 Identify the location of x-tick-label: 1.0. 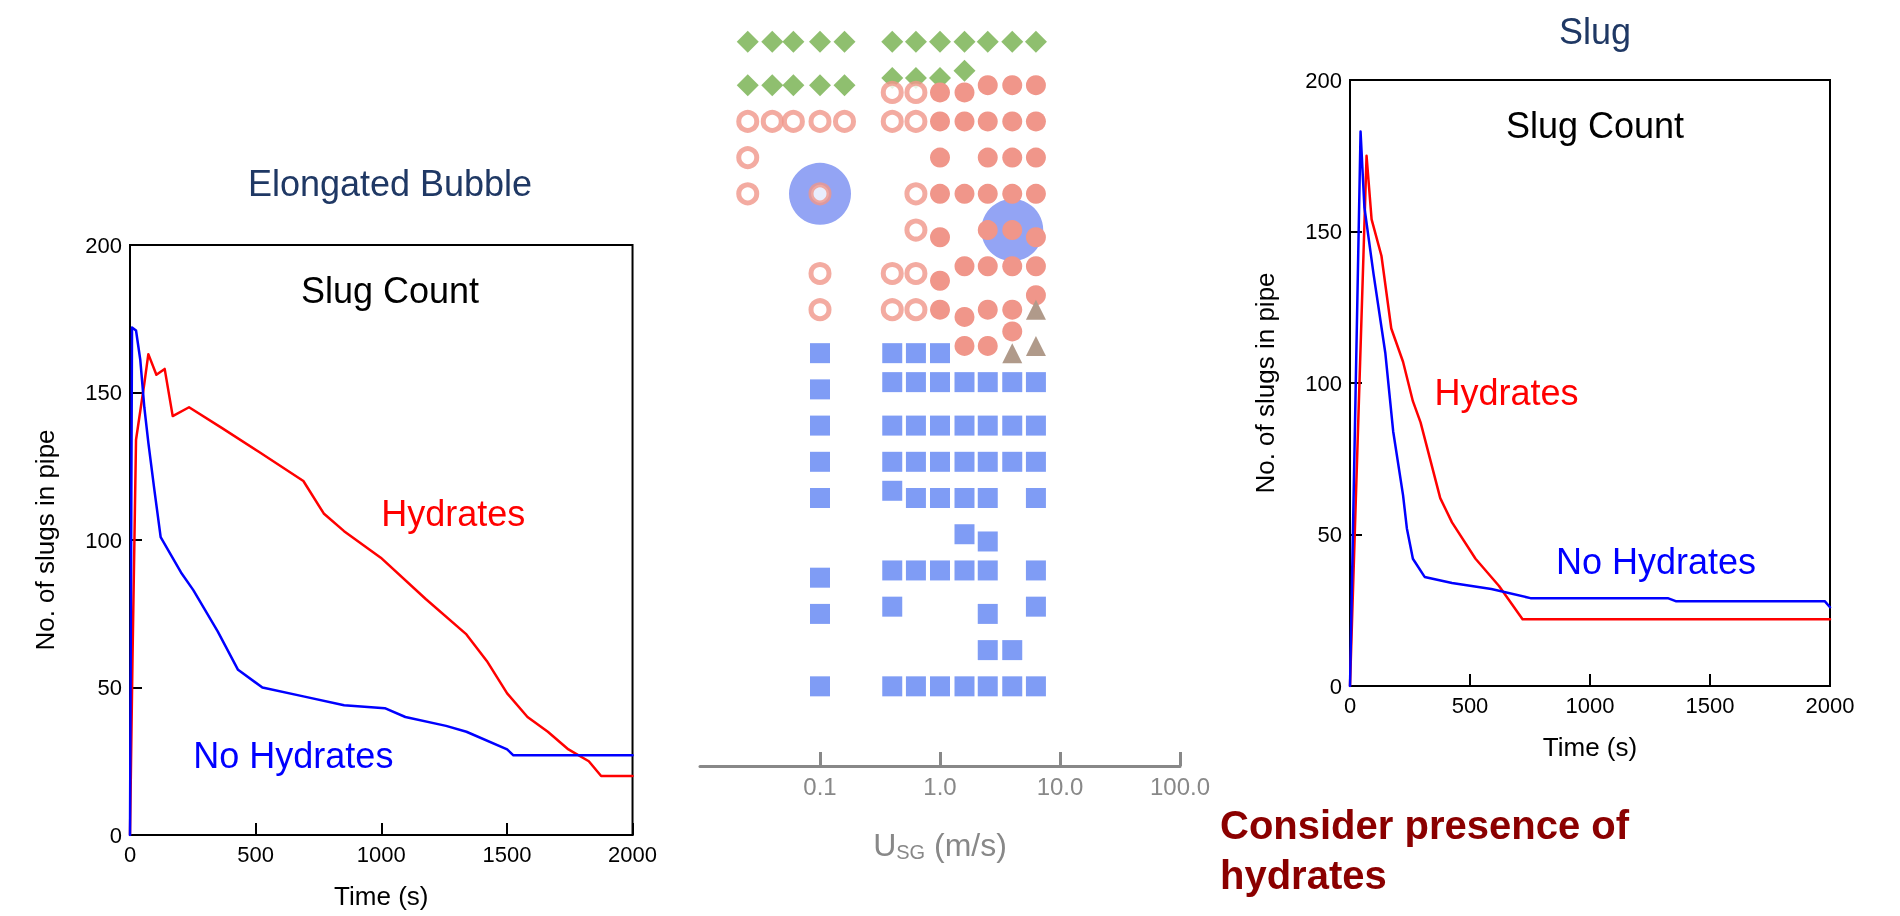
(940, 786).